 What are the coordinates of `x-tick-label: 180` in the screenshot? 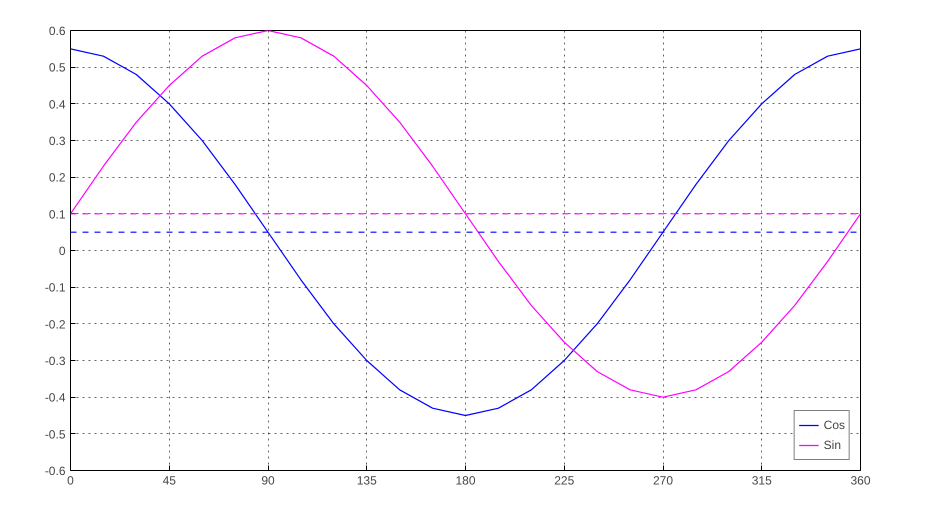 It's located at (465, 481).